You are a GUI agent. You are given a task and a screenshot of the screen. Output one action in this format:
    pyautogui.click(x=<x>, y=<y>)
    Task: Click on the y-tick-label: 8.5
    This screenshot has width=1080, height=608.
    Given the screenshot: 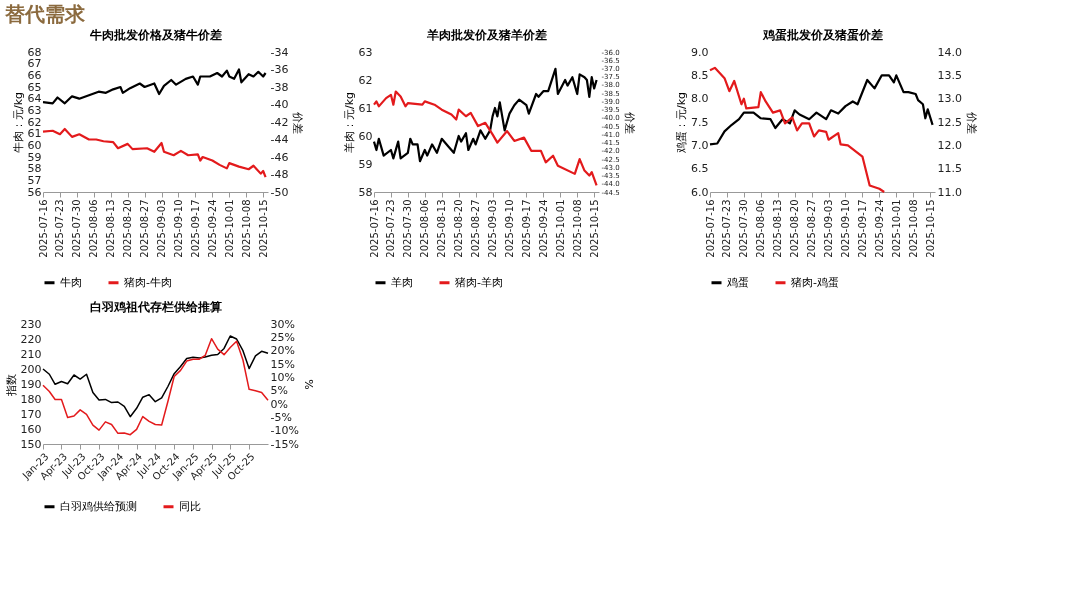 What is the action you would take?
    pyautogui.click(x=700, y=75)
    